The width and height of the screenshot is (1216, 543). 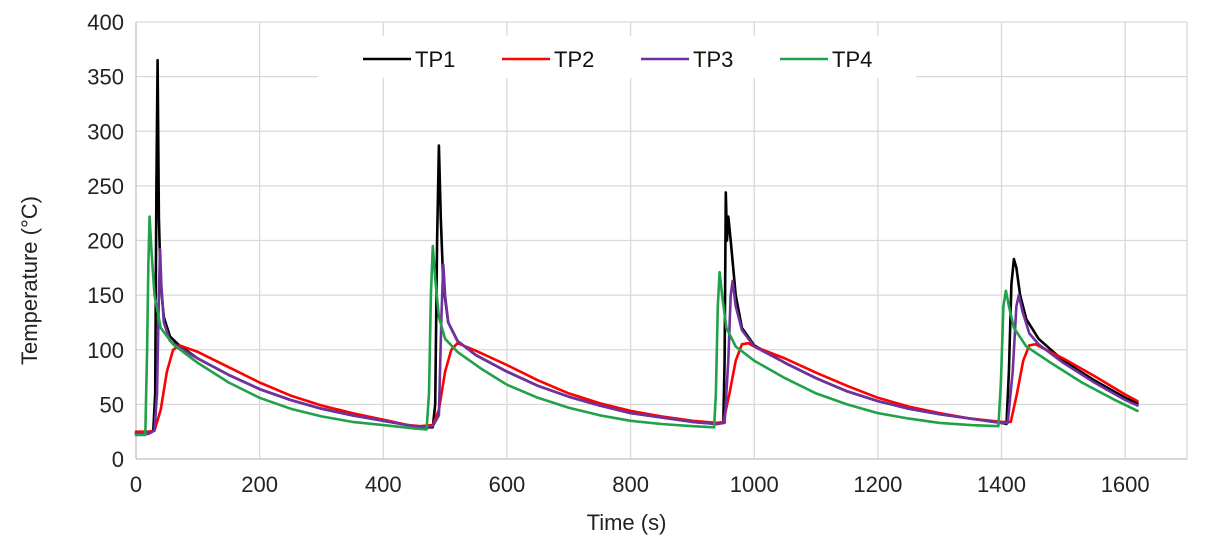 What do you see at coordinates (754, 484) in the screenshot?
I see `x-tick-label: 1000` at bounding box center [754, 484].